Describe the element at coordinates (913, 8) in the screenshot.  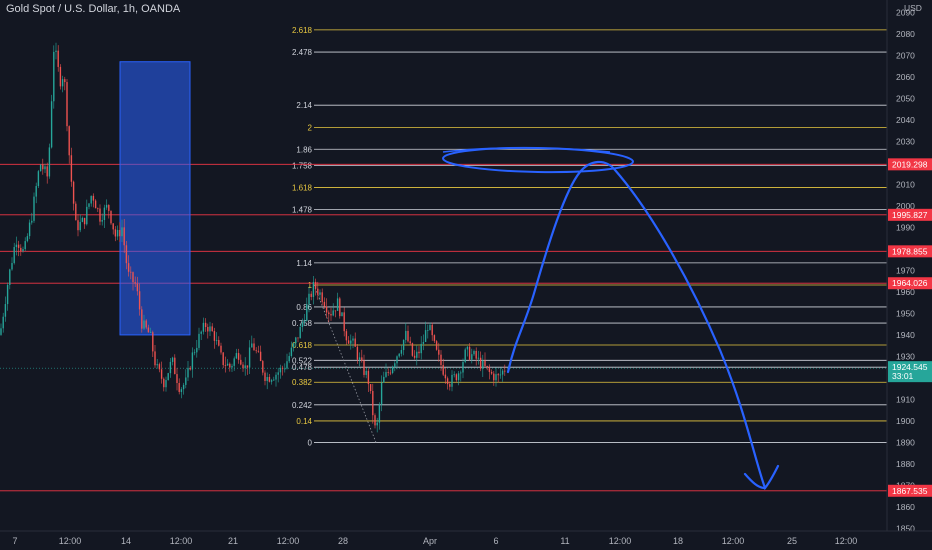
I see `currency-label: USD` at that location.